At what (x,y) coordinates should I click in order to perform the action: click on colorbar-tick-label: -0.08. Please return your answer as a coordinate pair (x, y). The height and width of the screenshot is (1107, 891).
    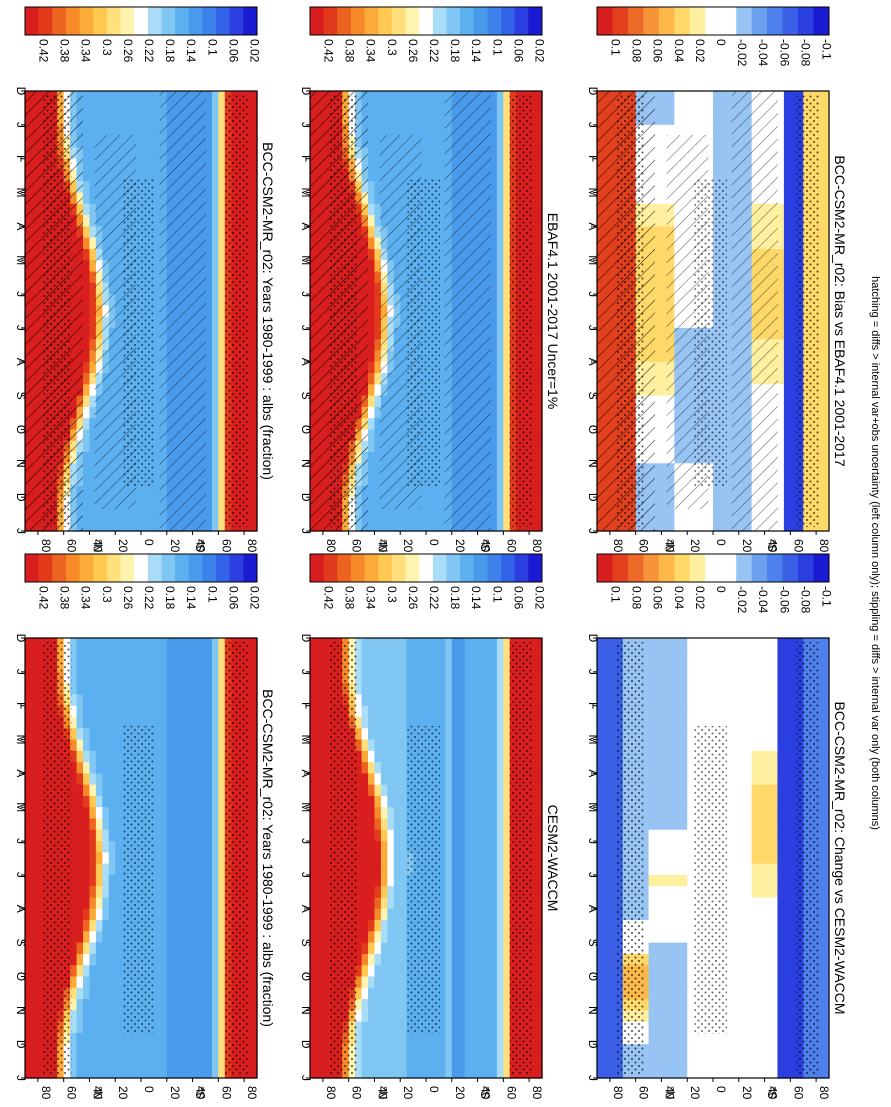
    Looking at the image, I should click on (805, 53).